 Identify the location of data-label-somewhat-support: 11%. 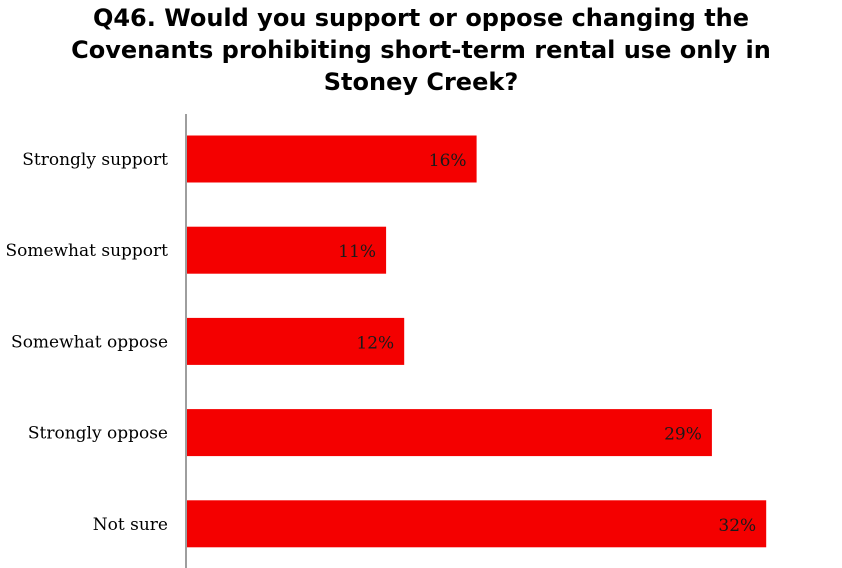
(357, 252).